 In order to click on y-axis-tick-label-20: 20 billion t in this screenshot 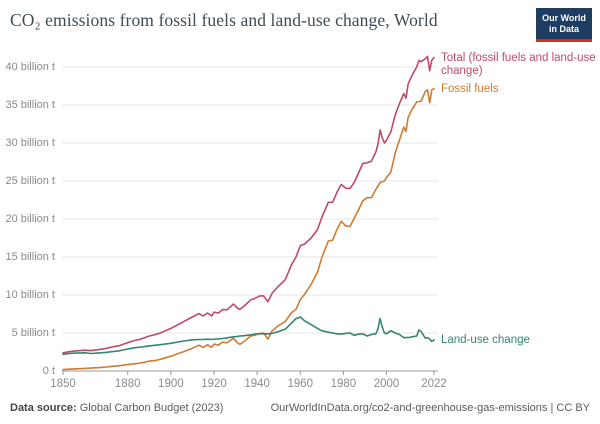, I will do `click(30, 219)`.